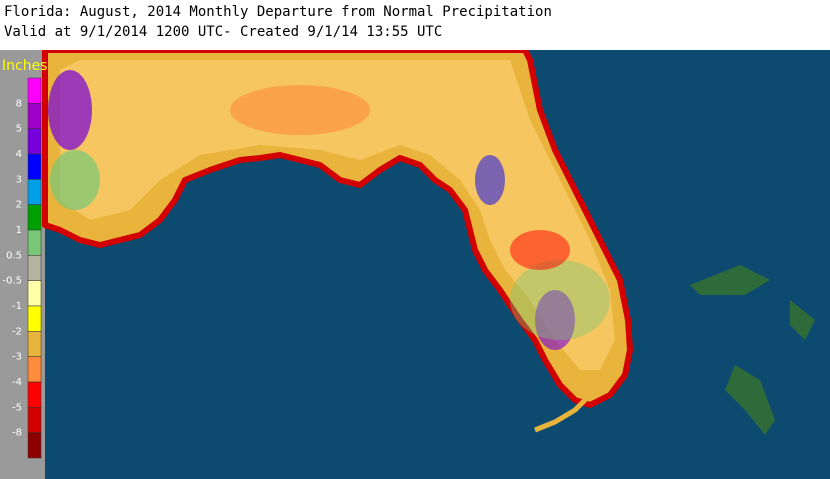  Describe the element at coordinates (17, 306) in the screenshot. I see `legend-label: -1` at that location.